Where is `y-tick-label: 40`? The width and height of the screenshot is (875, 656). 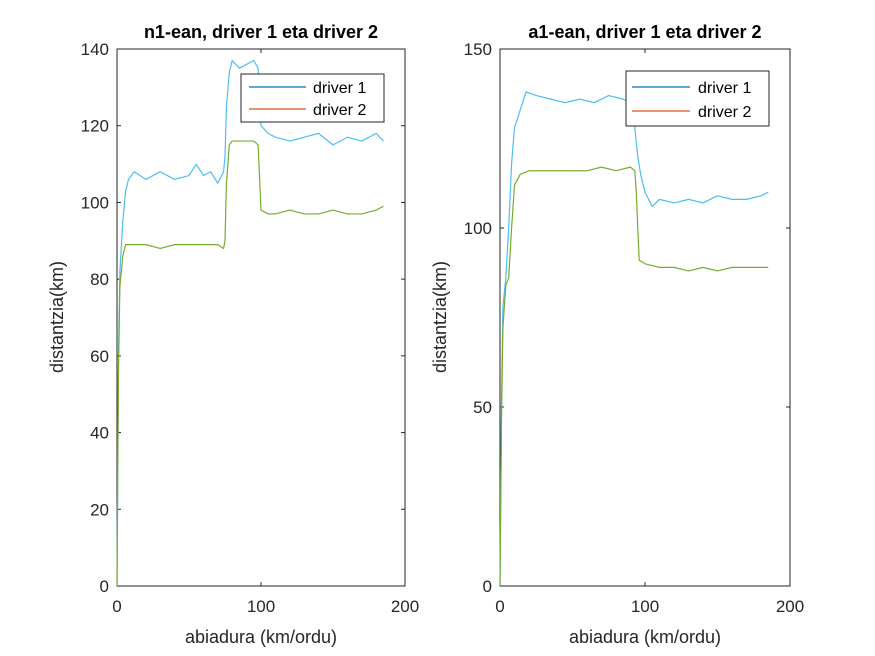 y-tick-label: 40 is located at coordinates (99, 433).